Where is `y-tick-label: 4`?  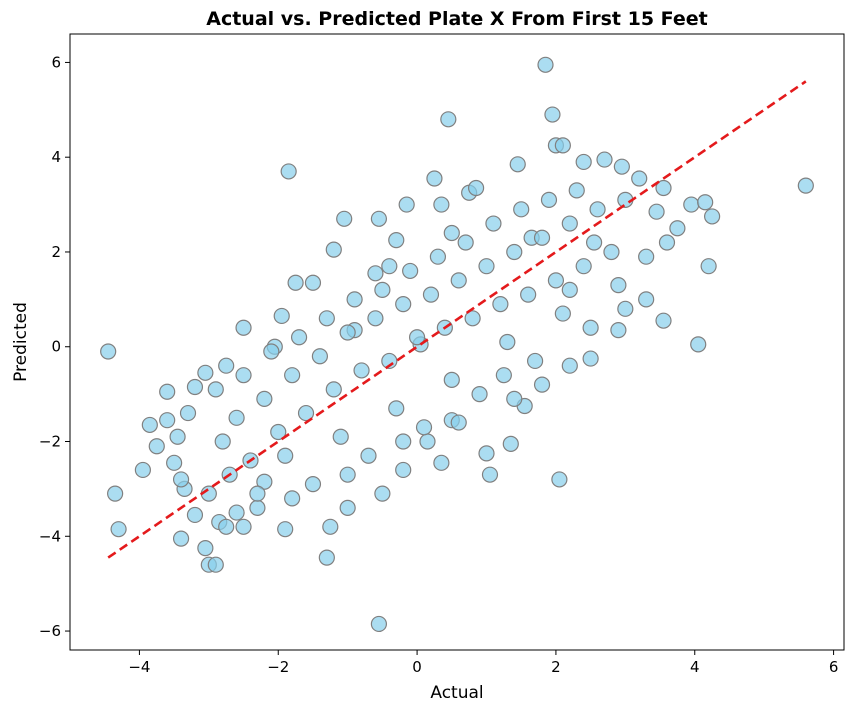 y-tick-label: 4 is located at coordinates (56, 157).